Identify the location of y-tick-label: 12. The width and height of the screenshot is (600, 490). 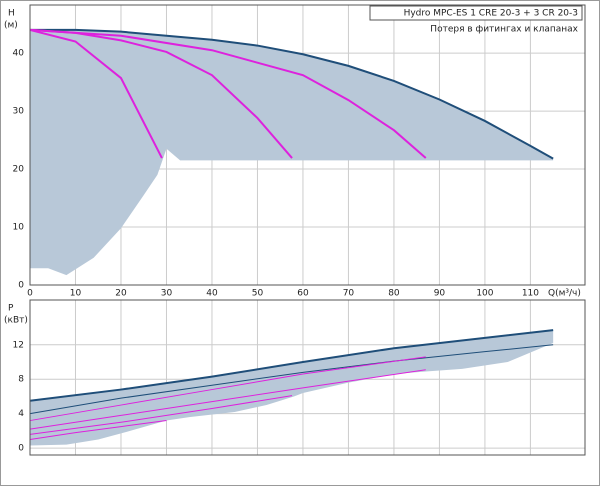
(18, 345).